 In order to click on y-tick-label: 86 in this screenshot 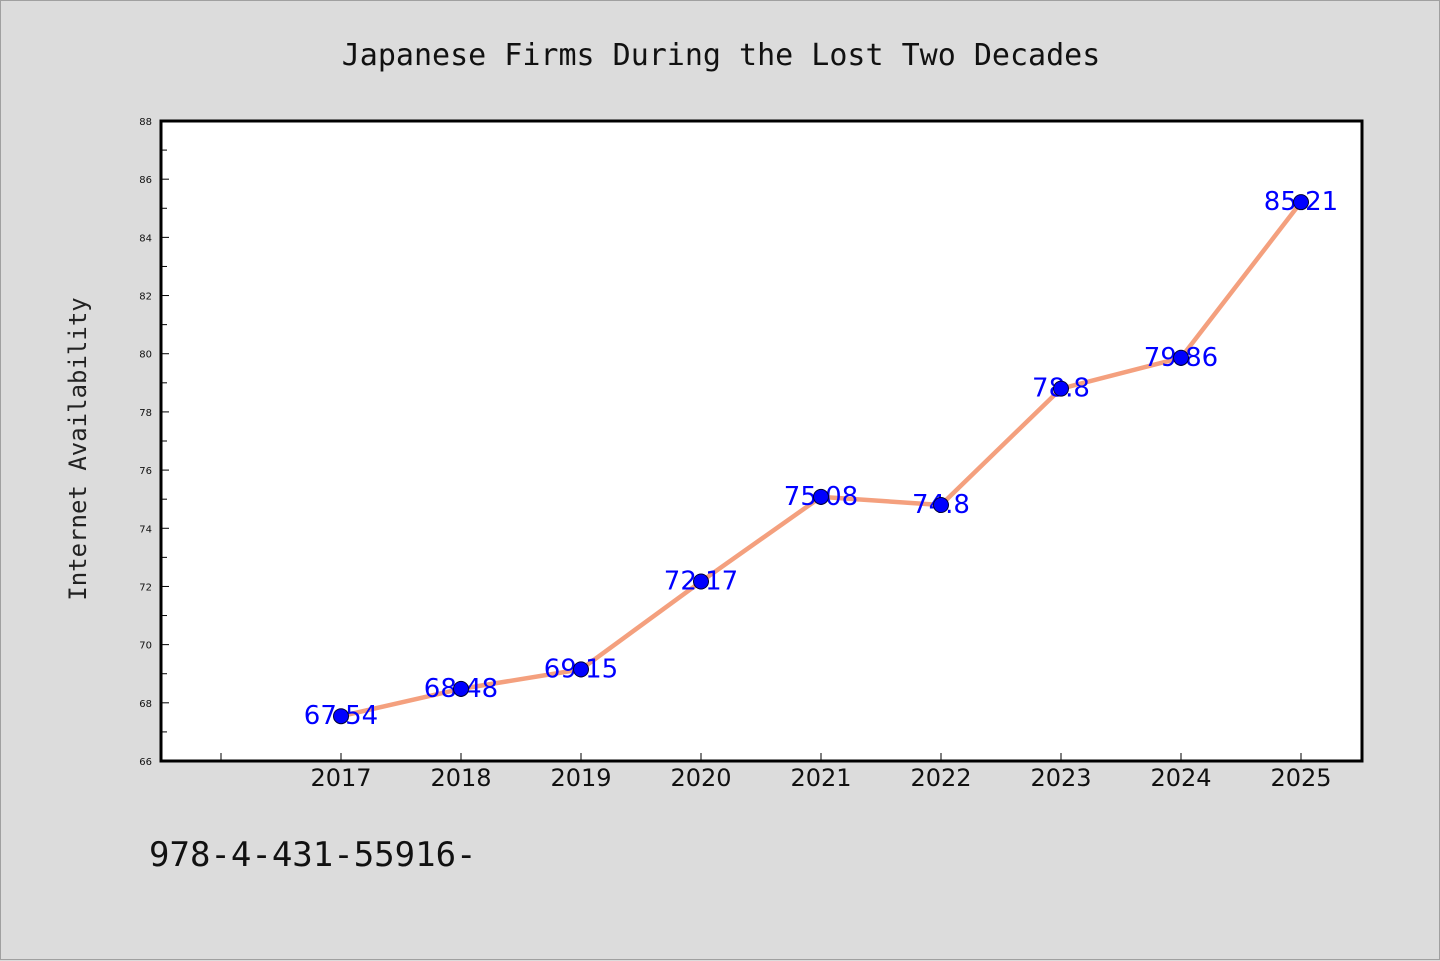, I will do `click(145, 180)`.